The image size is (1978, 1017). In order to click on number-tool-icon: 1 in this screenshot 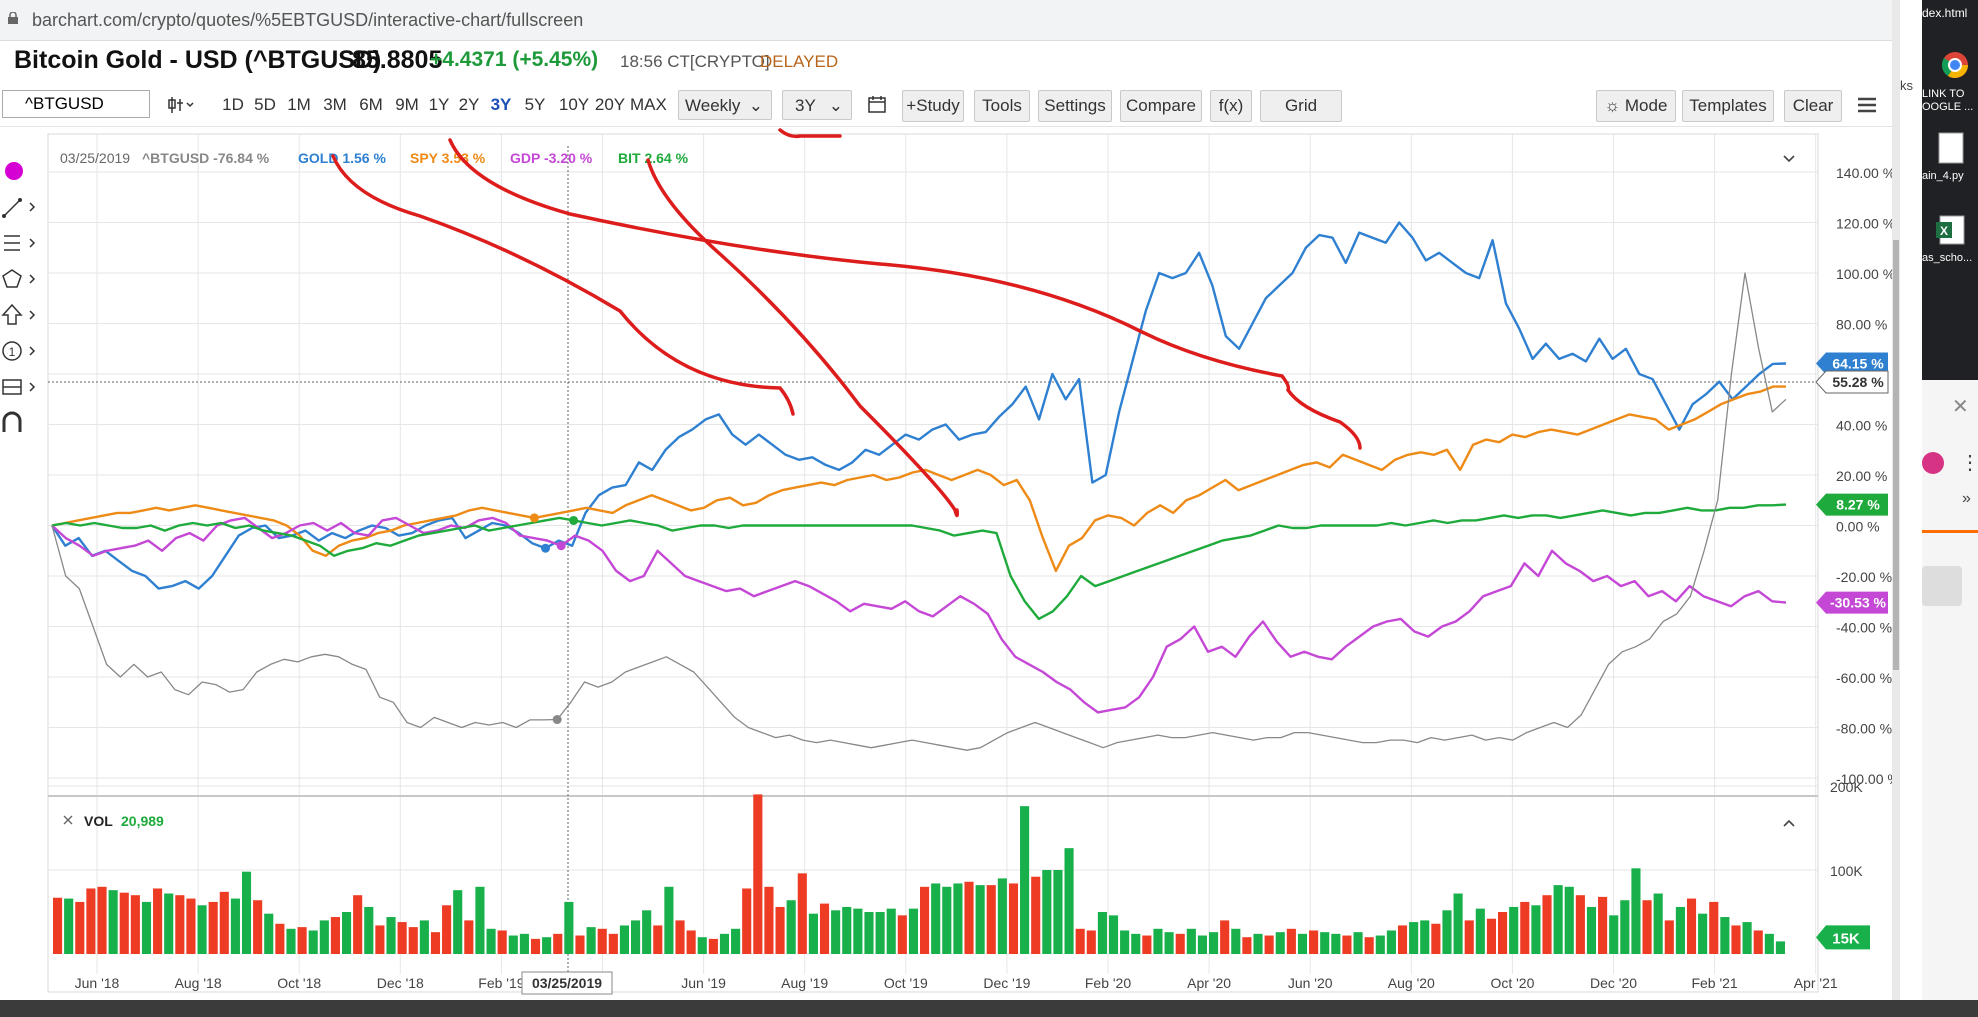, I will do `click(20, 351)`.